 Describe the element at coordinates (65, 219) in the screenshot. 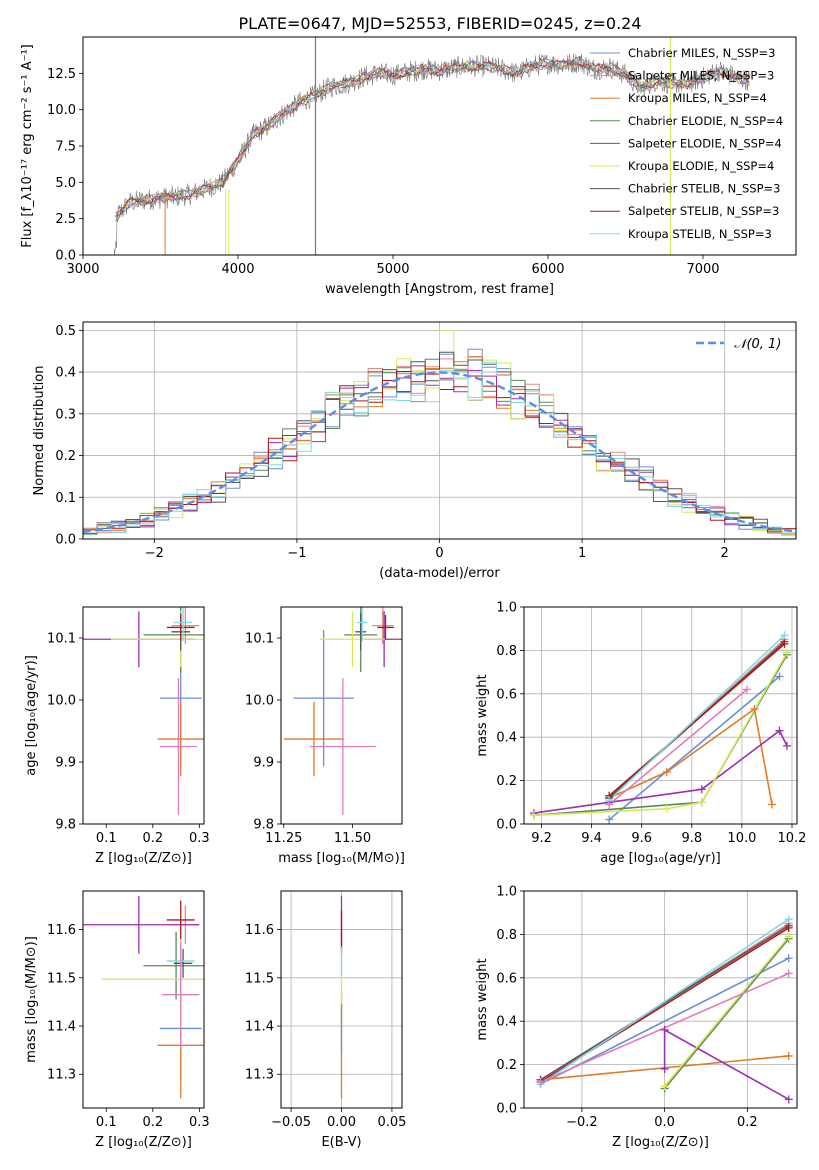

I see `y-tick-label: 2.5` at that location.